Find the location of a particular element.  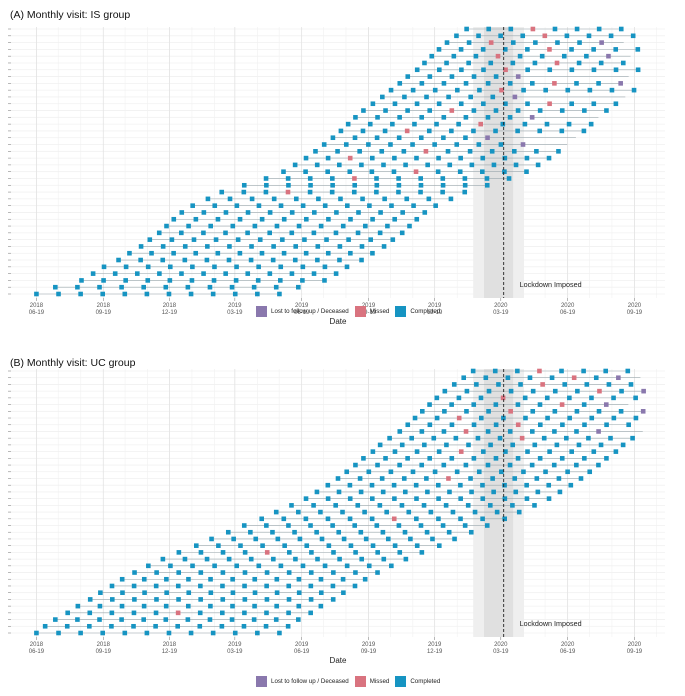

legend-label-missed: Missed is located at coordinates (379, 681).